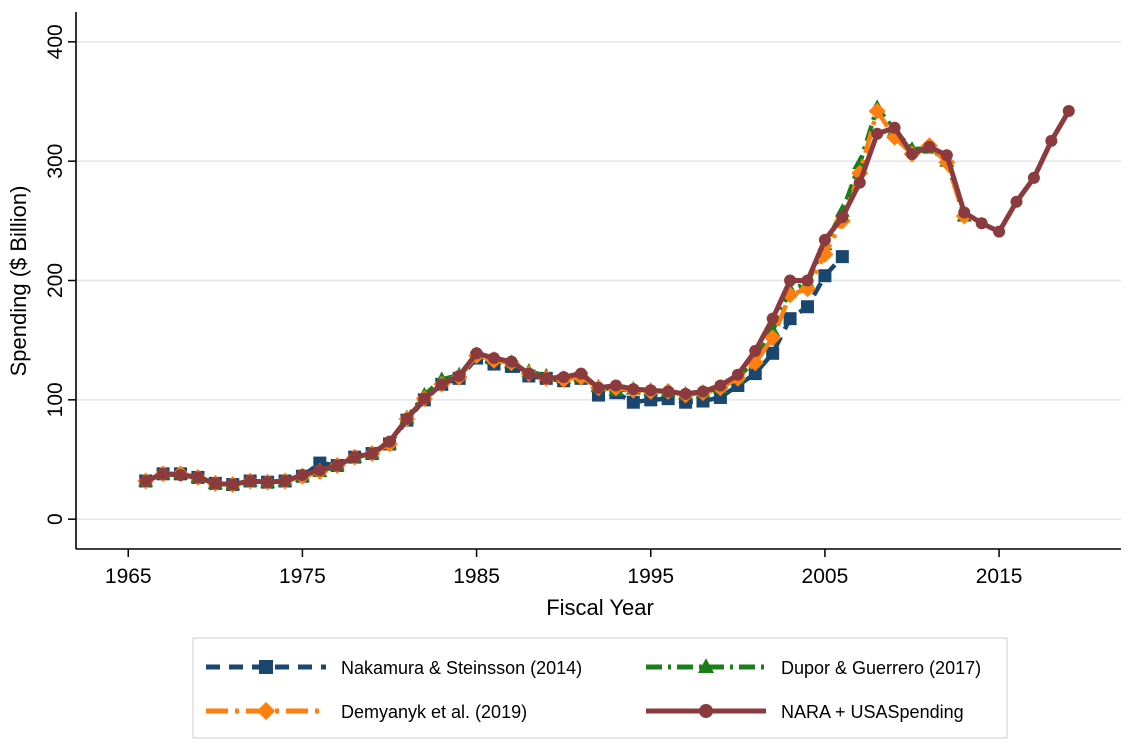 This screenshot has height=748, width=1137. I want to click on x-tick-label-3: 1995, so click(650, 576).